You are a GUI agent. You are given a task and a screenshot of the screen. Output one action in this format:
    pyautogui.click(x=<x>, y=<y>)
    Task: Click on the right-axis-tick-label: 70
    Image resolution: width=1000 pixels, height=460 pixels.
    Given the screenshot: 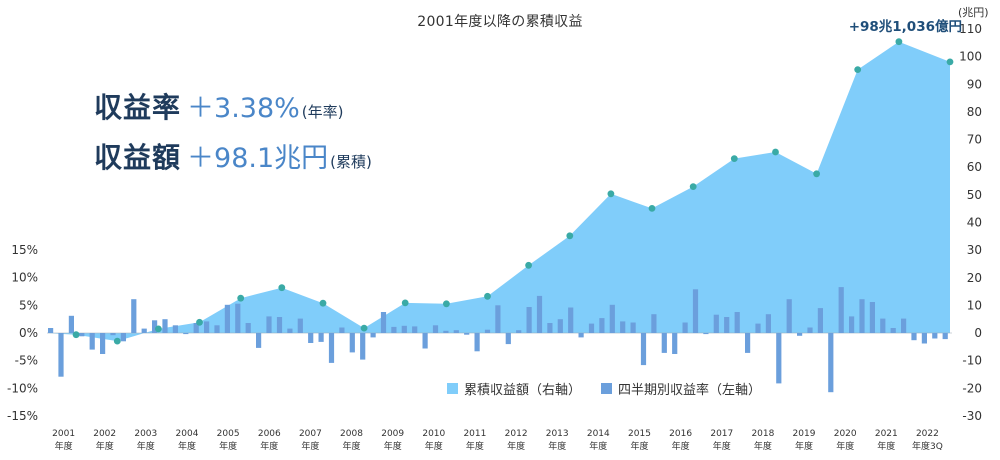 What is the action you would take?
    pyautogui.click(x=974, y=140)
    